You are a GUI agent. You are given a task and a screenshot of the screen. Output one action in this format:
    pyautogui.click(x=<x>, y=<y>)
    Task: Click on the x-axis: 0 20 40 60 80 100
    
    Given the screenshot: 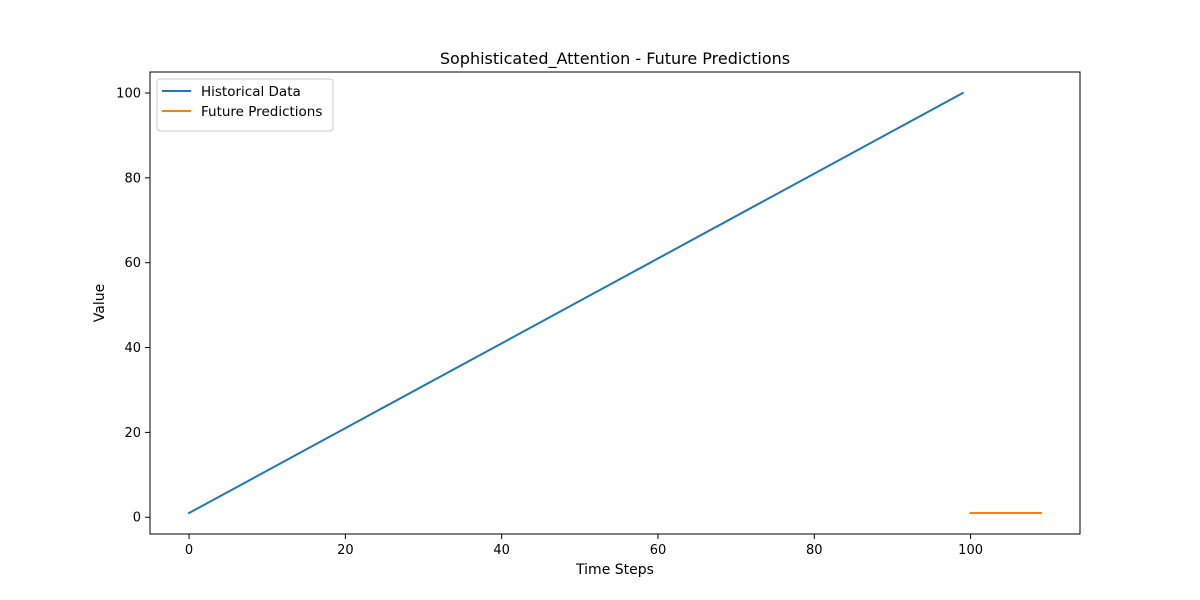 What is the action you would take?
    pyautogui.click(x=584, y=546)
    